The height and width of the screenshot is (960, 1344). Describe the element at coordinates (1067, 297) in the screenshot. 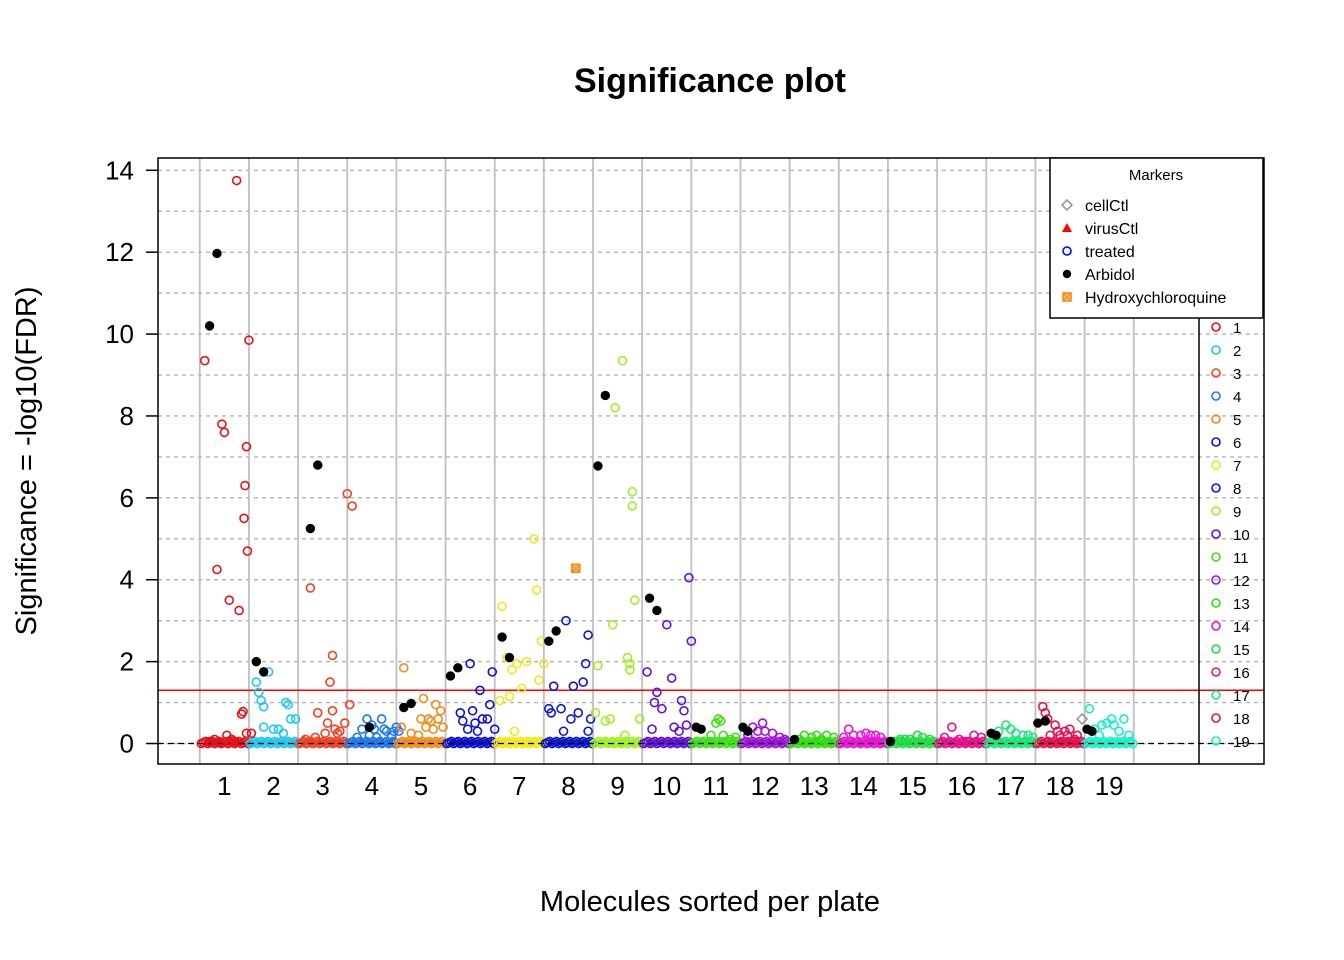

I see `hcq-legend-marker-mark` at that location.